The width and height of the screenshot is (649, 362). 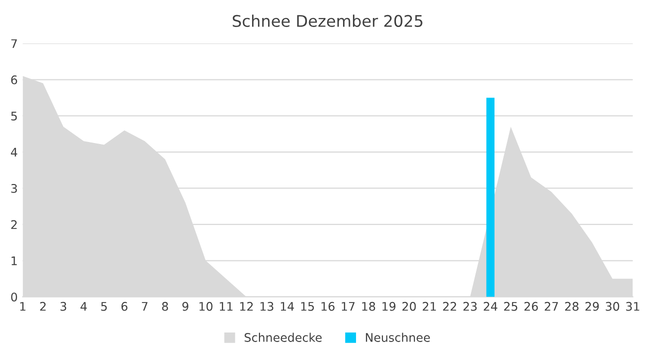 I want to click on x-tick-label: 31, so click(x=633, y=306).